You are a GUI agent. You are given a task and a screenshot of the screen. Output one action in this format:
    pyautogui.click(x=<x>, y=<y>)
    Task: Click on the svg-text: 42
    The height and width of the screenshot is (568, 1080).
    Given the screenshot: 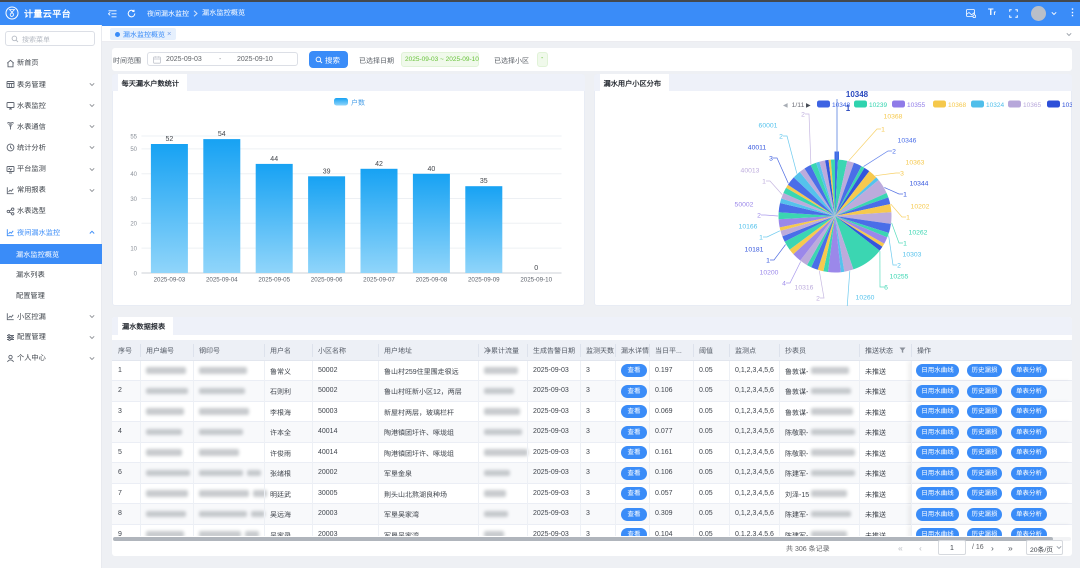 What is the action you would take?
    pyautogui.click(x=379, y=164)
    